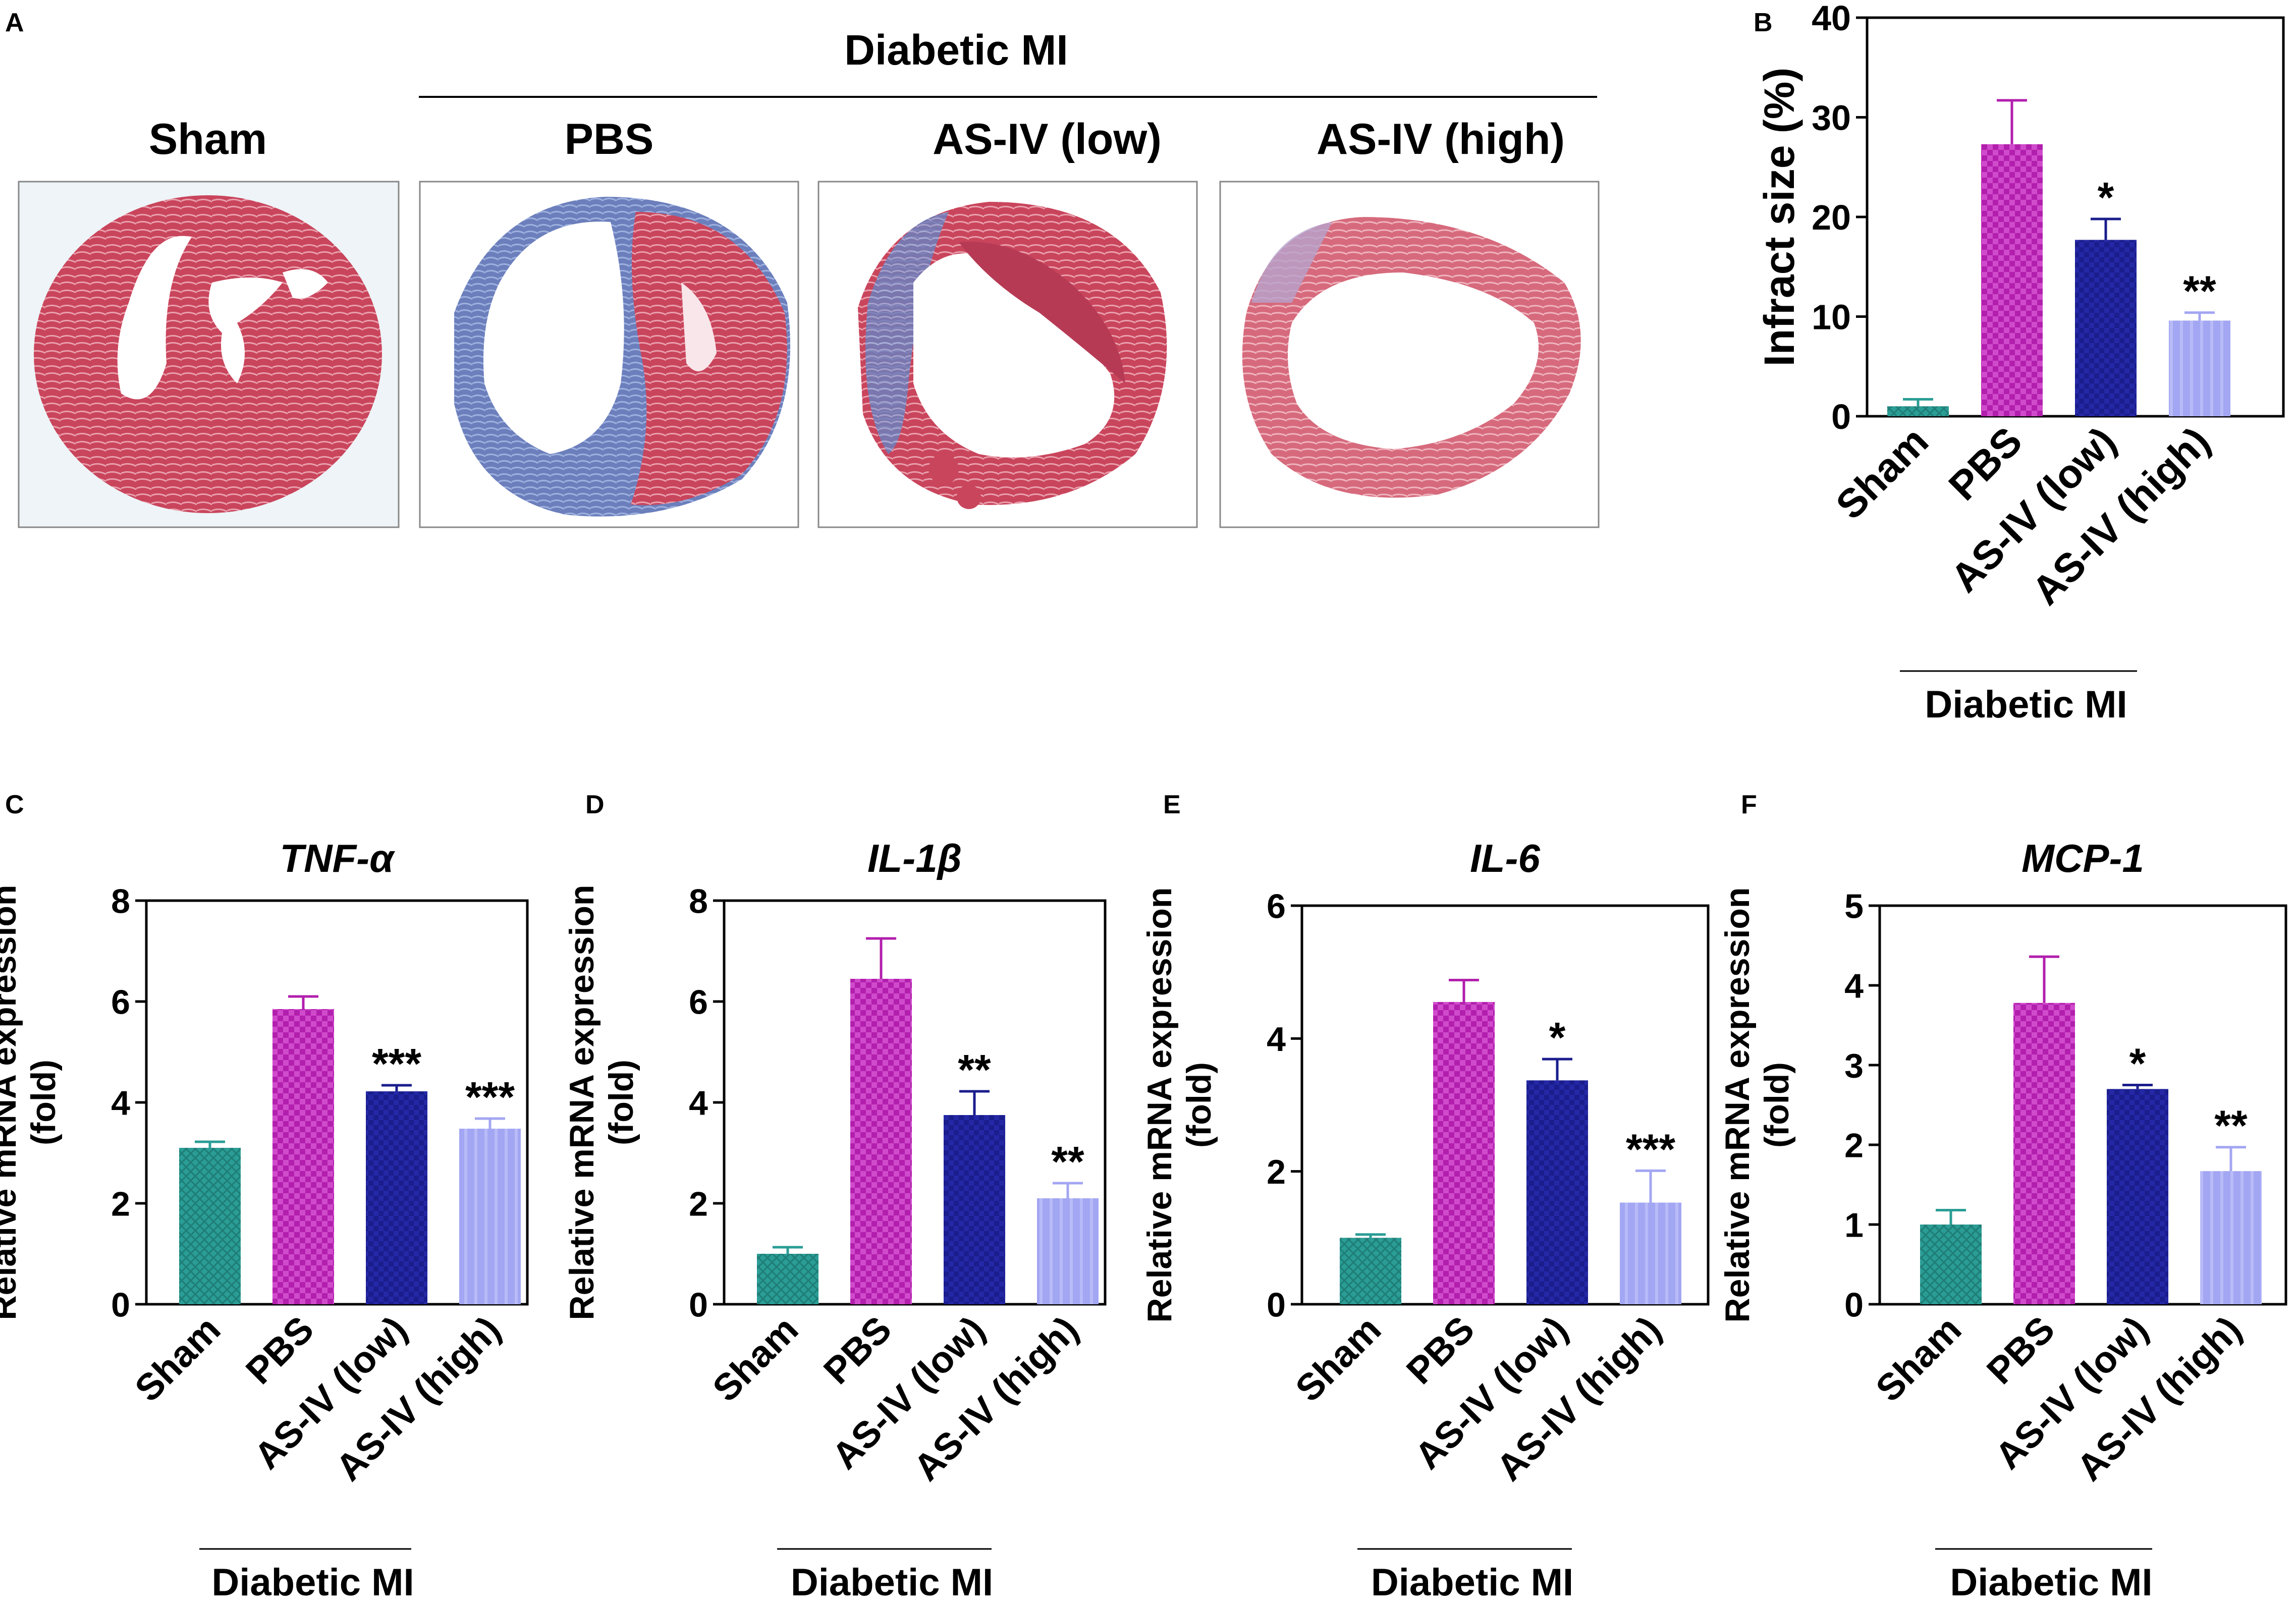 This screenshot has height=1610, width=2296. What do you see at coordinates (1779, 217) in the screenshot?
I see `y-axis-label: Infract size (%)` at bounding box center [1779, 217].